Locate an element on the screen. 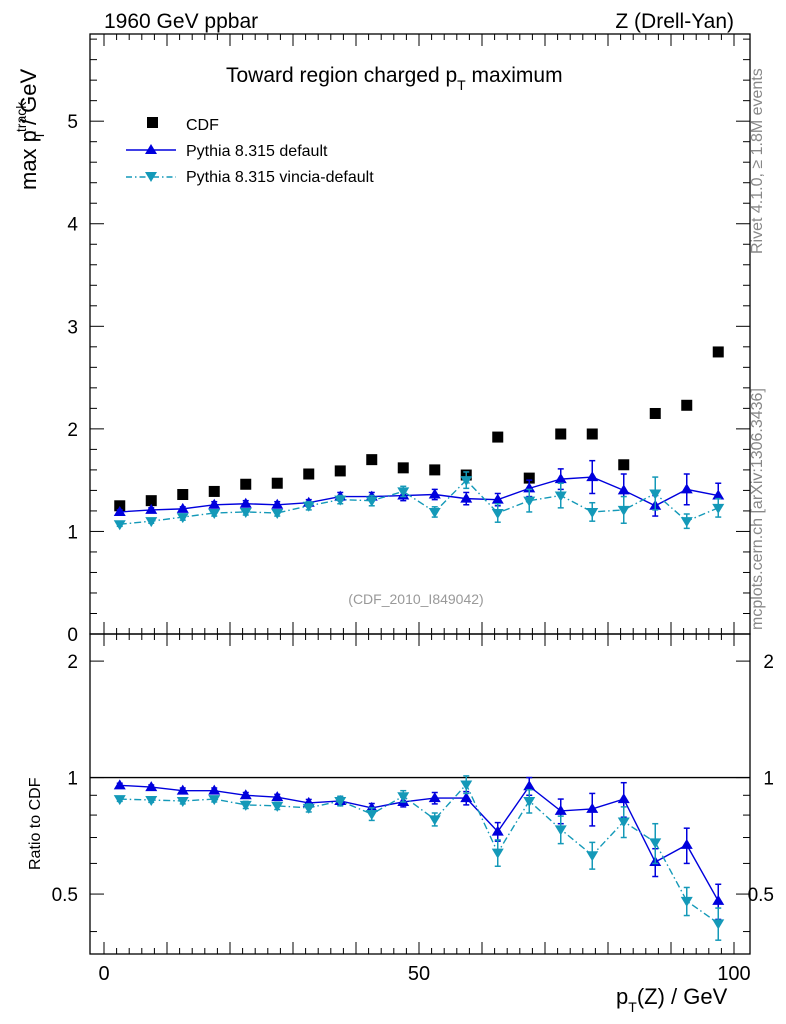 Image resolution: width=786 pixels, height=1024 pixels. main-y-tick-label: 4 is located at coordinates (72, 225).